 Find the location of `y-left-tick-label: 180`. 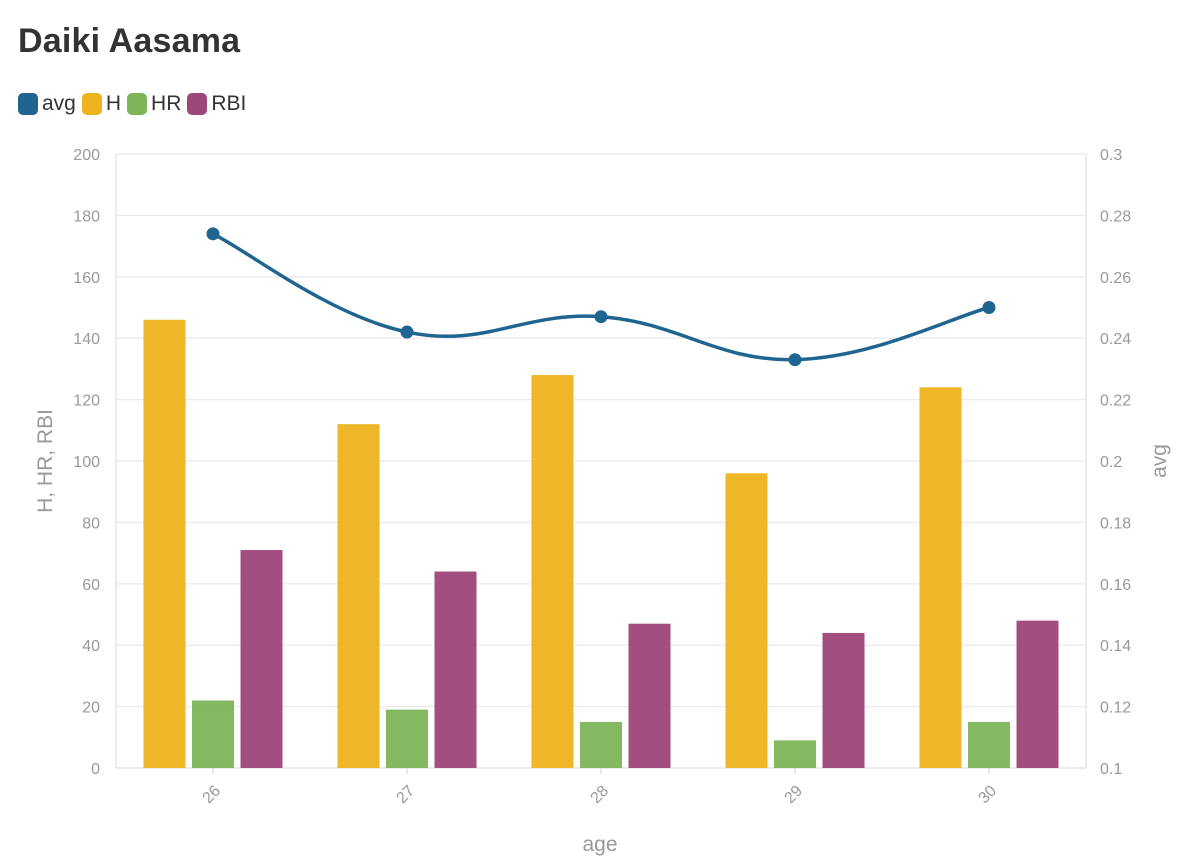

y-left-tick-label: 180 is located at coordinates (86, 216).